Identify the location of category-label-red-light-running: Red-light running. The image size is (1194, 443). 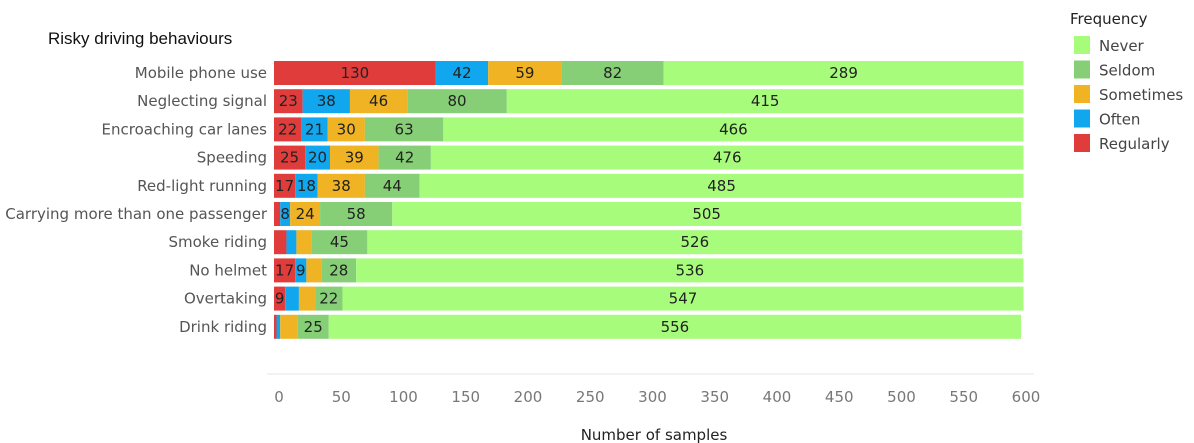
(202, 186).